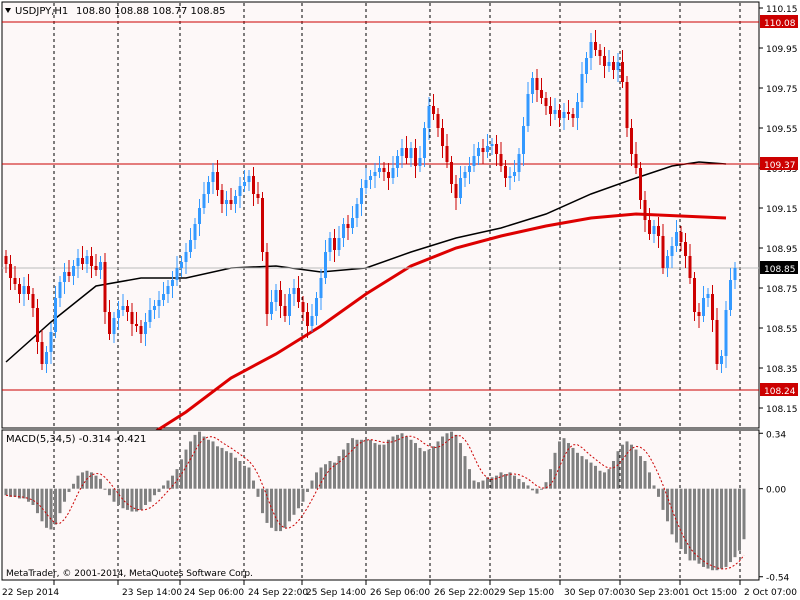 The image size is (800, 600). I want to click on level-price-label: 108.24, so click(780, 392).